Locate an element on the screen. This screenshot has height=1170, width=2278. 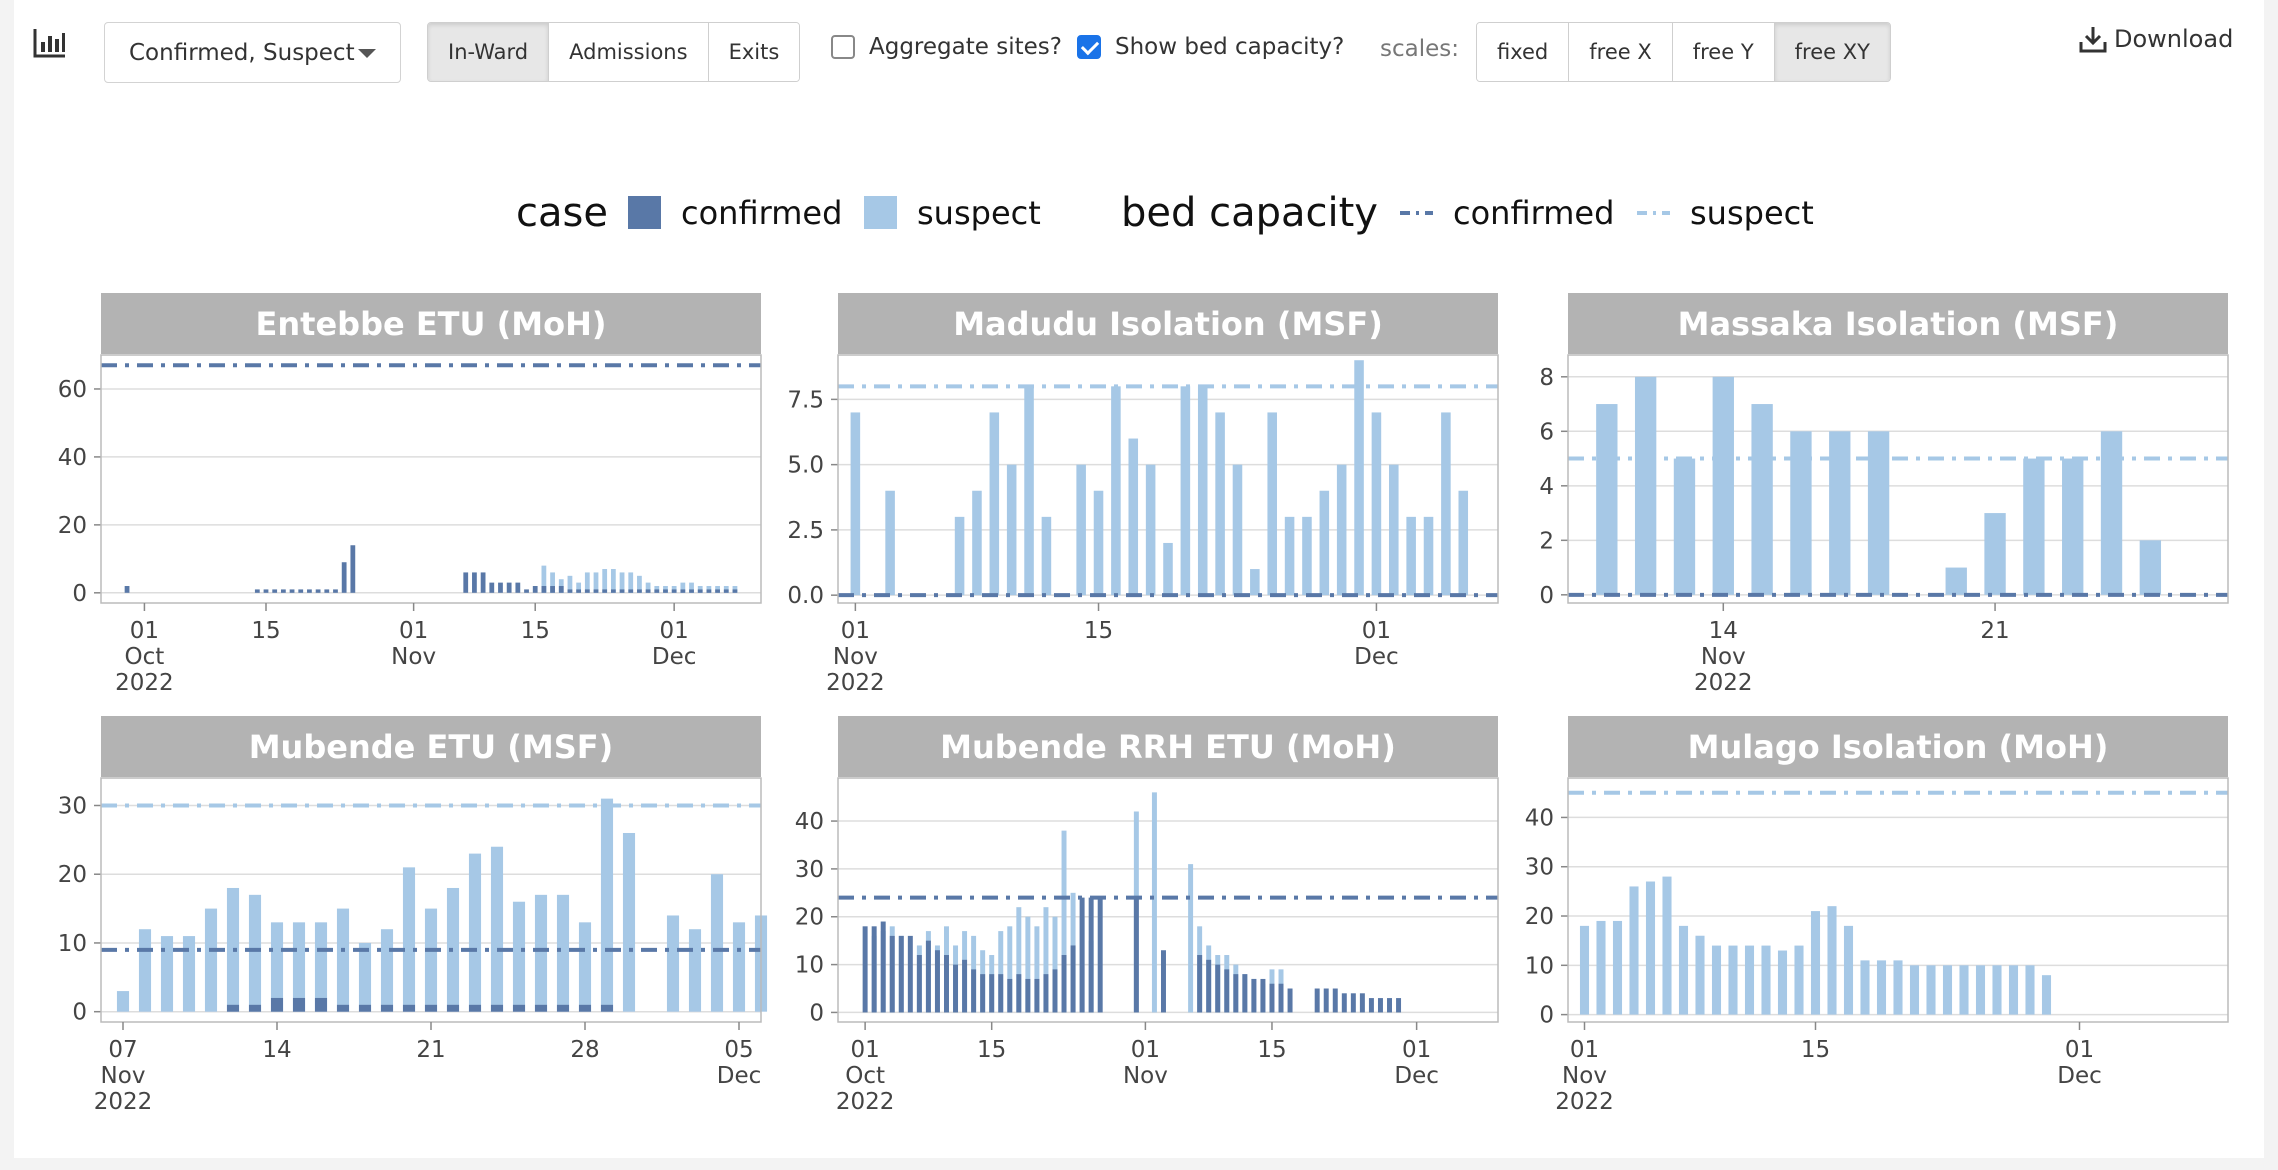
scale-fixed-button: fixed is located at coordinates (1523, 52).